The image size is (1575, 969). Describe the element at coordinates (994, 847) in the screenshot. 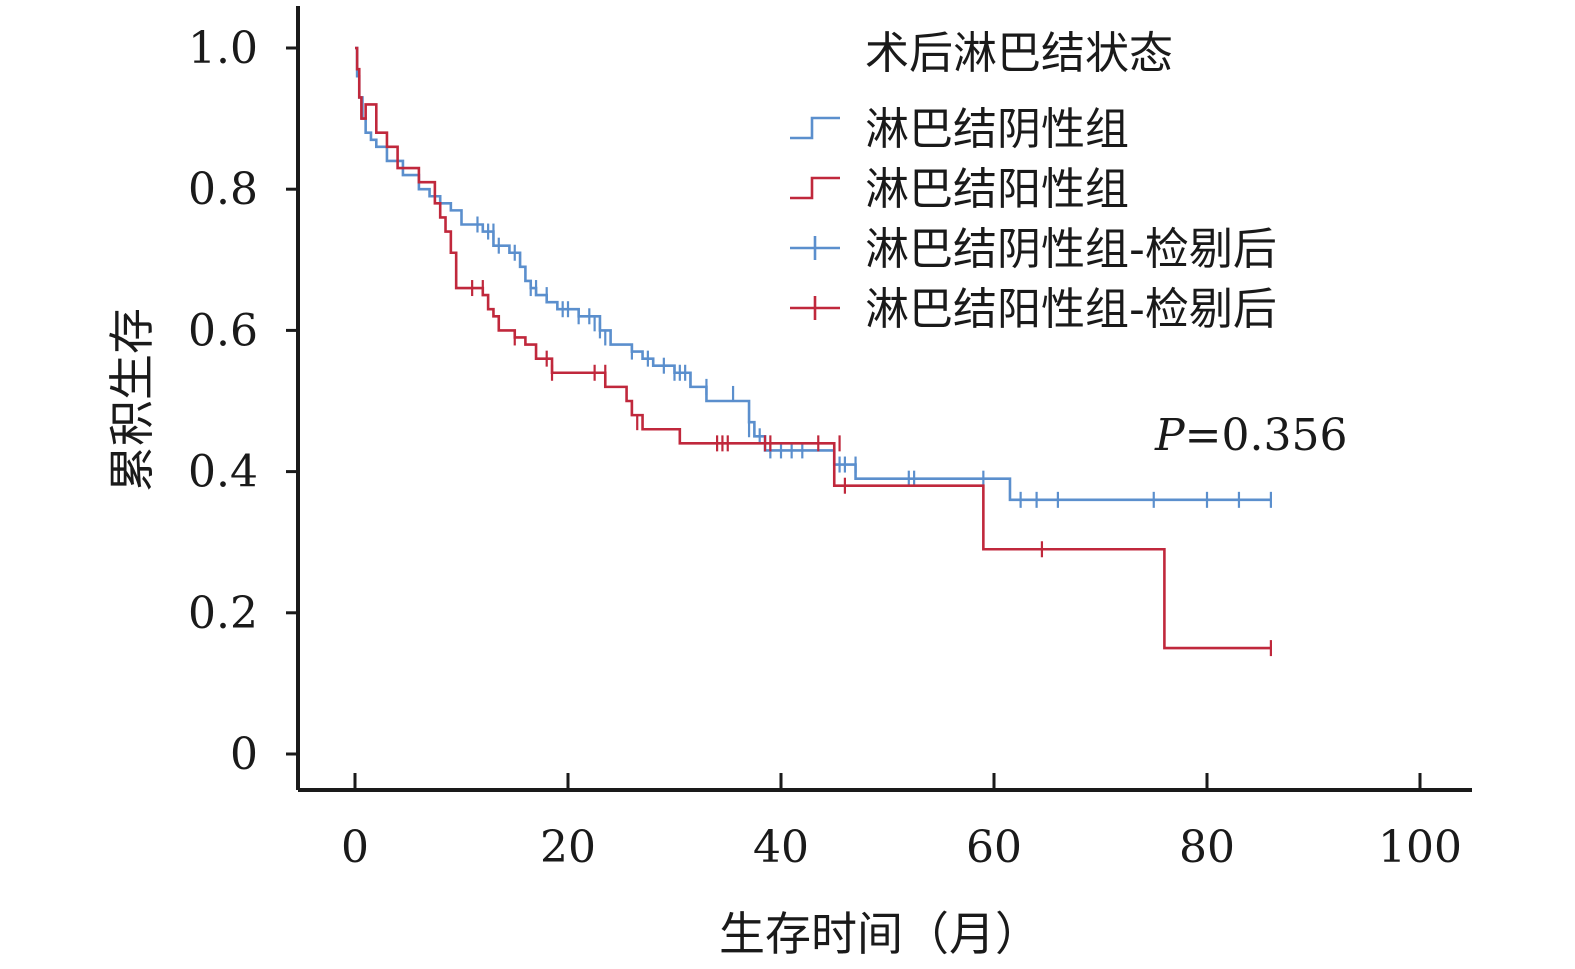

I see `x-tick-label-3: 60` at that location.